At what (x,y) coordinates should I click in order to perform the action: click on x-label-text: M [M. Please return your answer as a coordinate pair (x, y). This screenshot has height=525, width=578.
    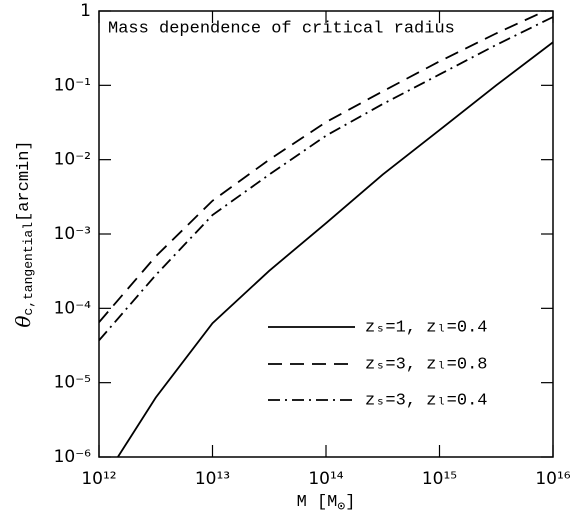
    Looking at the image, I should click on (317, 502).